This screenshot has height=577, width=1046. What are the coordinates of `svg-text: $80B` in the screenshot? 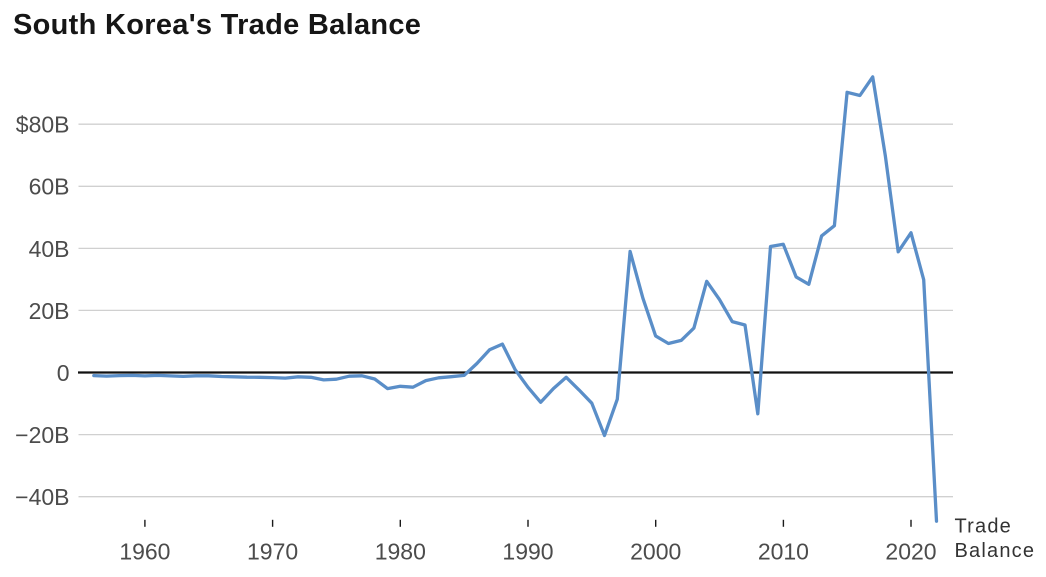 It's located at (43, 125).